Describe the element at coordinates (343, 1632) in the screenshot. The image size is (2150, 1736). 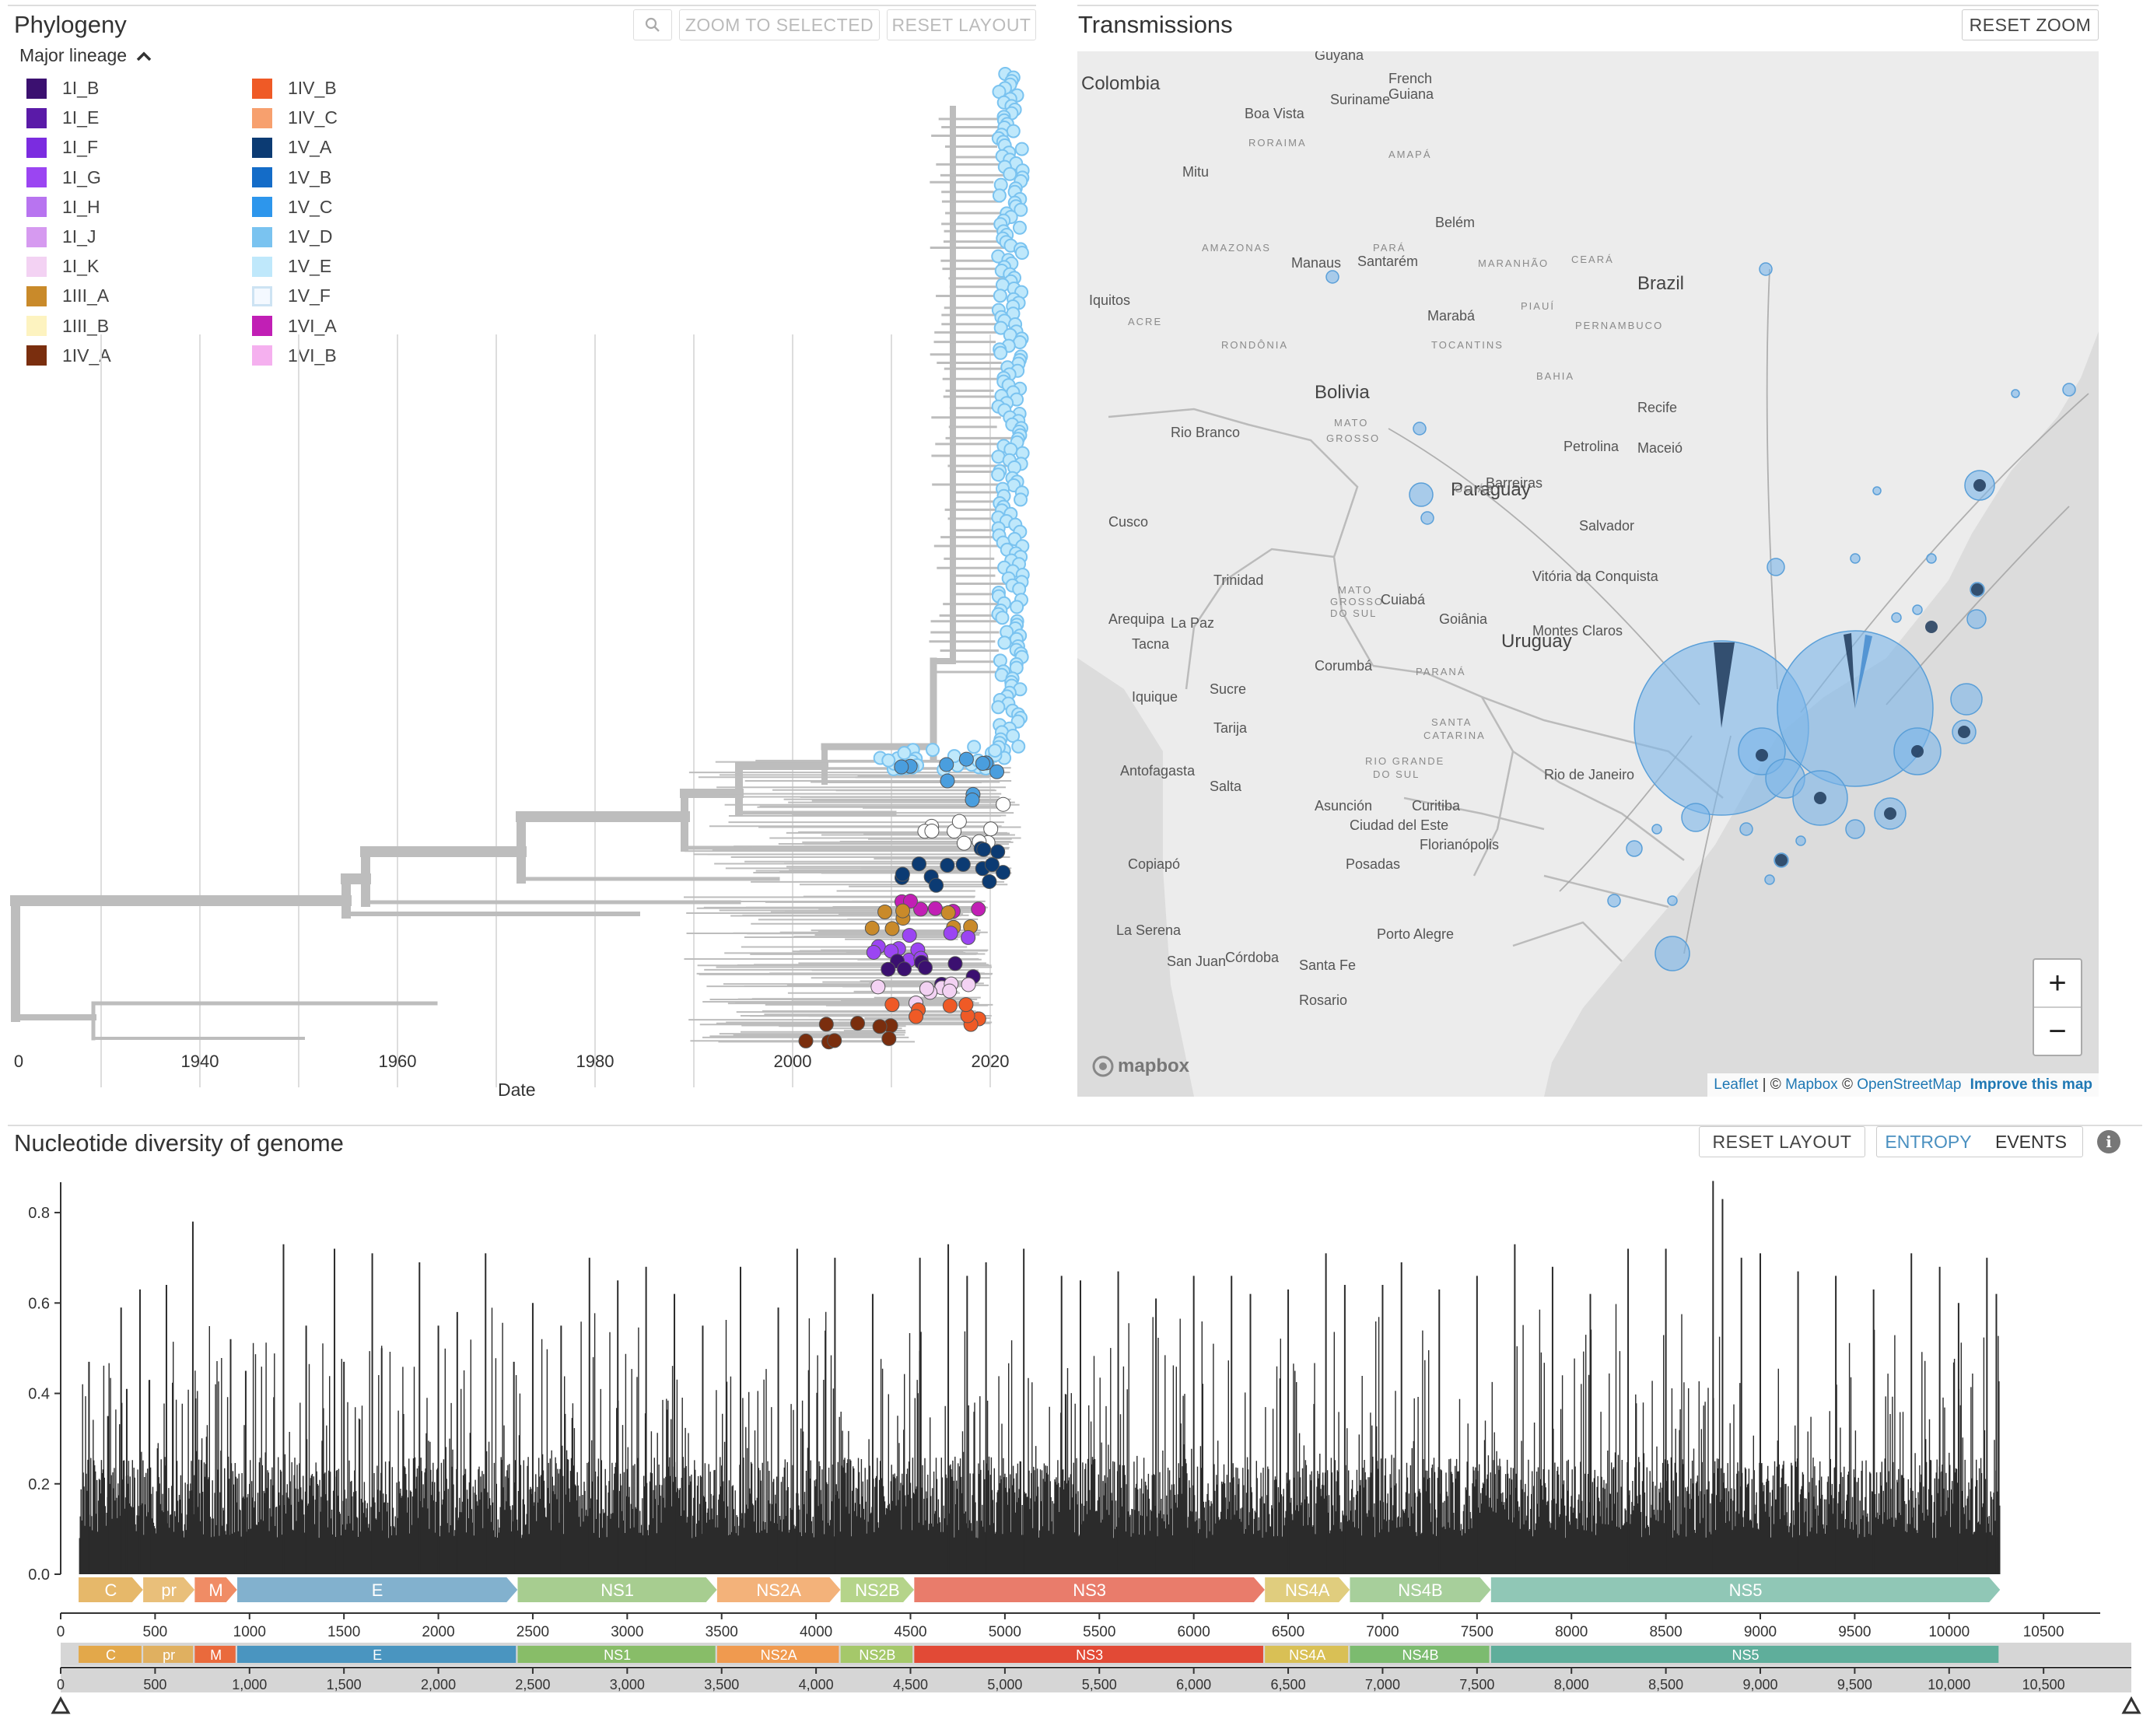
I see `entropy-x-tick-label: 1500` at that location.